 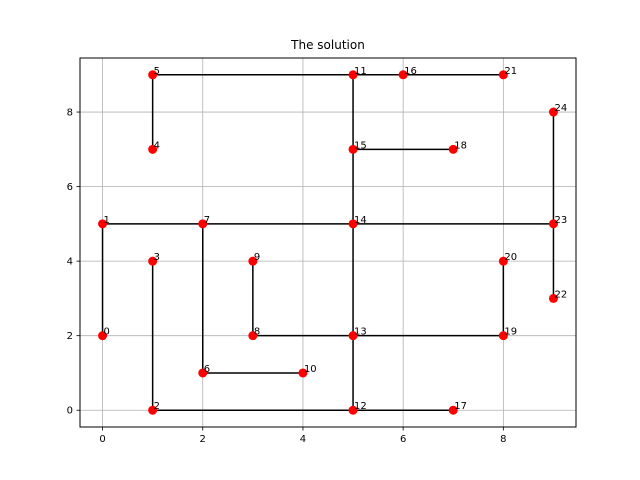 What do you see at coordinates (70, 187) in the screenshot?
I see `y-tick-label: 6` at bounding box center [70, 187].